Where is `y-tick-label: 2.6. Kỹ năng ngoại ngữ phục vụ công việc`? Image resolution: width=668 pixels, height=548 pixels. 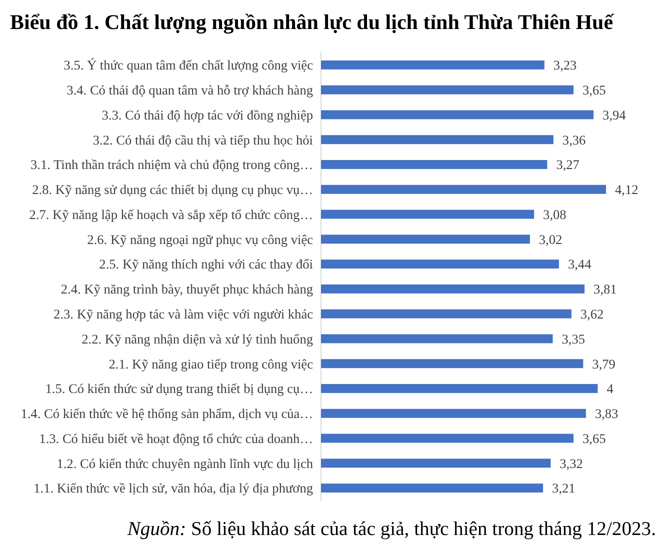
y-tick-label: 2.6. Kỹ năng ngoại ngữ phục vụ công việc is located at coordinates (200, 239).